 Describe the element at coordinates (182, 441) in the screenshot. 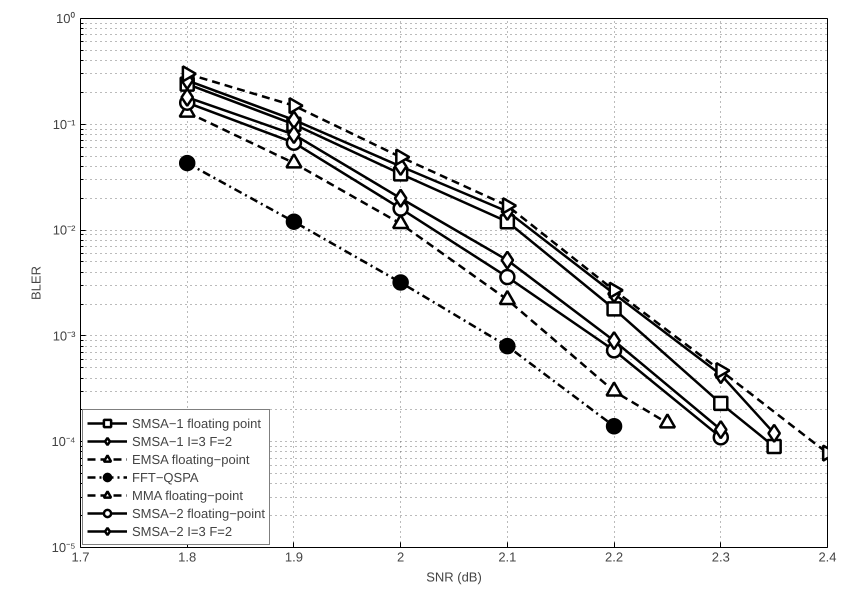

I see `legend-label: SMSA−1 I=3 F=2` at that location.